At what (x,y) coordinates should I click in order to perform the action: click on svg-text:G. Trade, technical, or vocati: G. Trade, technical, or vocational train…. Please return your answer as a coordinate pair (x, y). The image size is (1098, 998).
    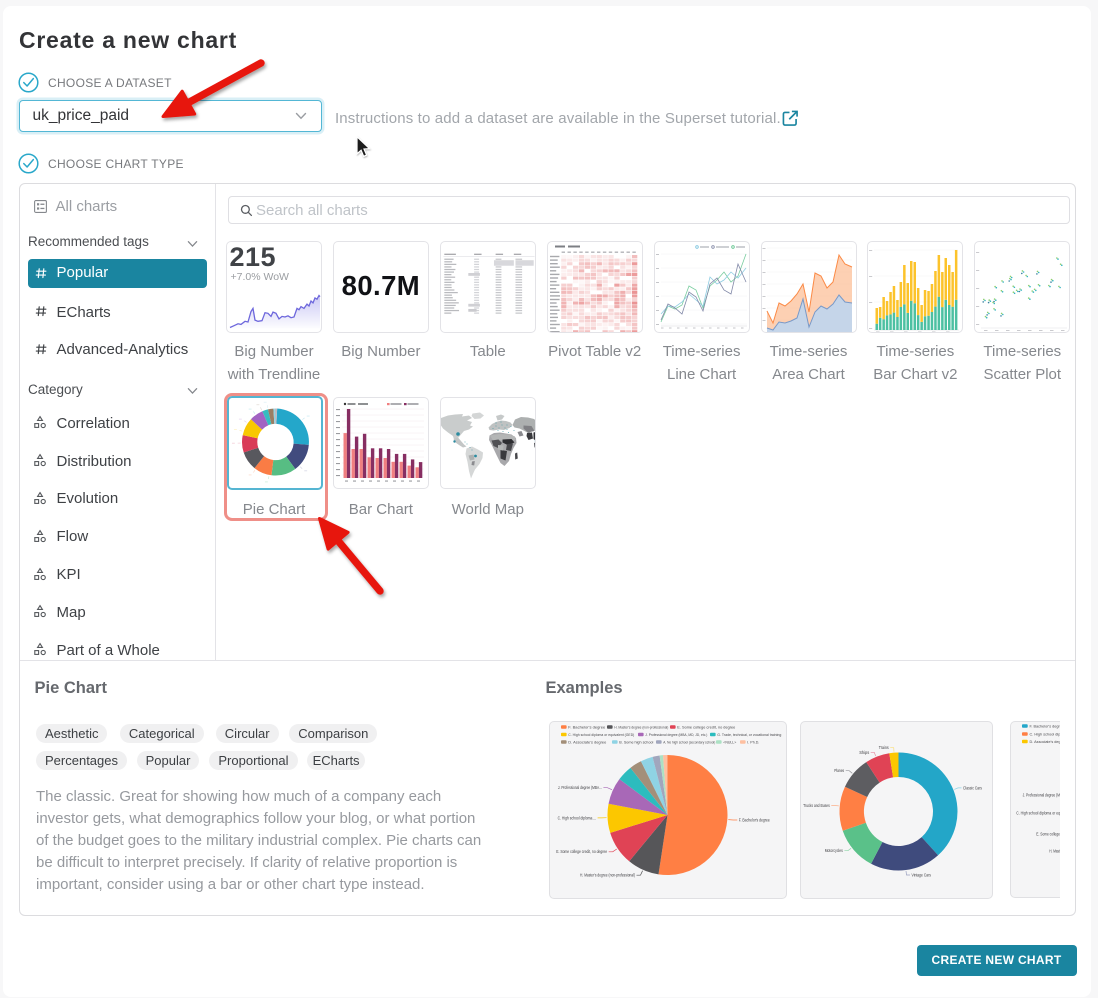
    Looking at the image, I should click on (749, 734).